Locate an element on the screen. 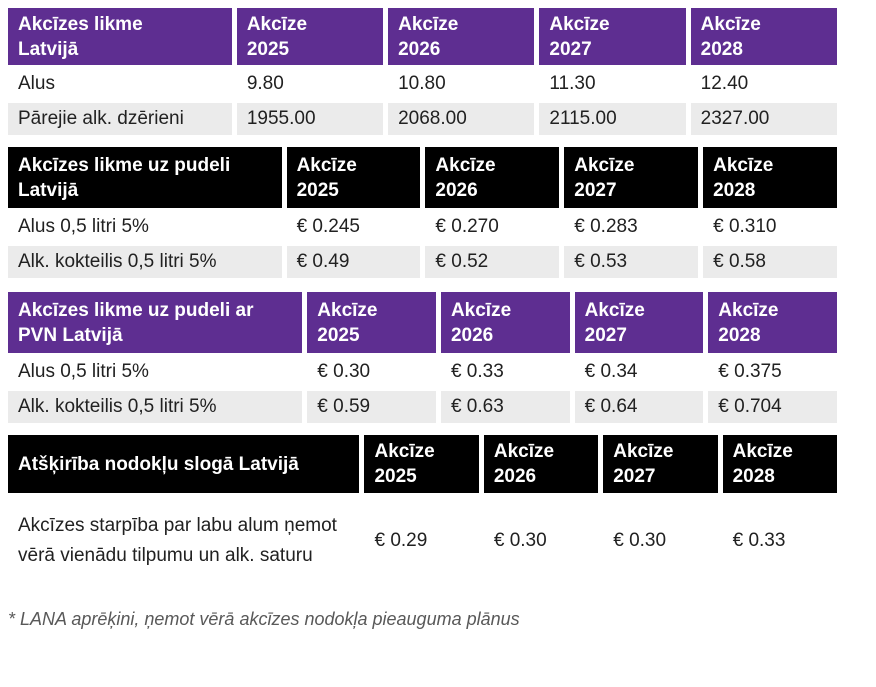 The width and height of the screenshot is (876, 687). cell-value: € 0.59 is located at coordinates (369, 405).